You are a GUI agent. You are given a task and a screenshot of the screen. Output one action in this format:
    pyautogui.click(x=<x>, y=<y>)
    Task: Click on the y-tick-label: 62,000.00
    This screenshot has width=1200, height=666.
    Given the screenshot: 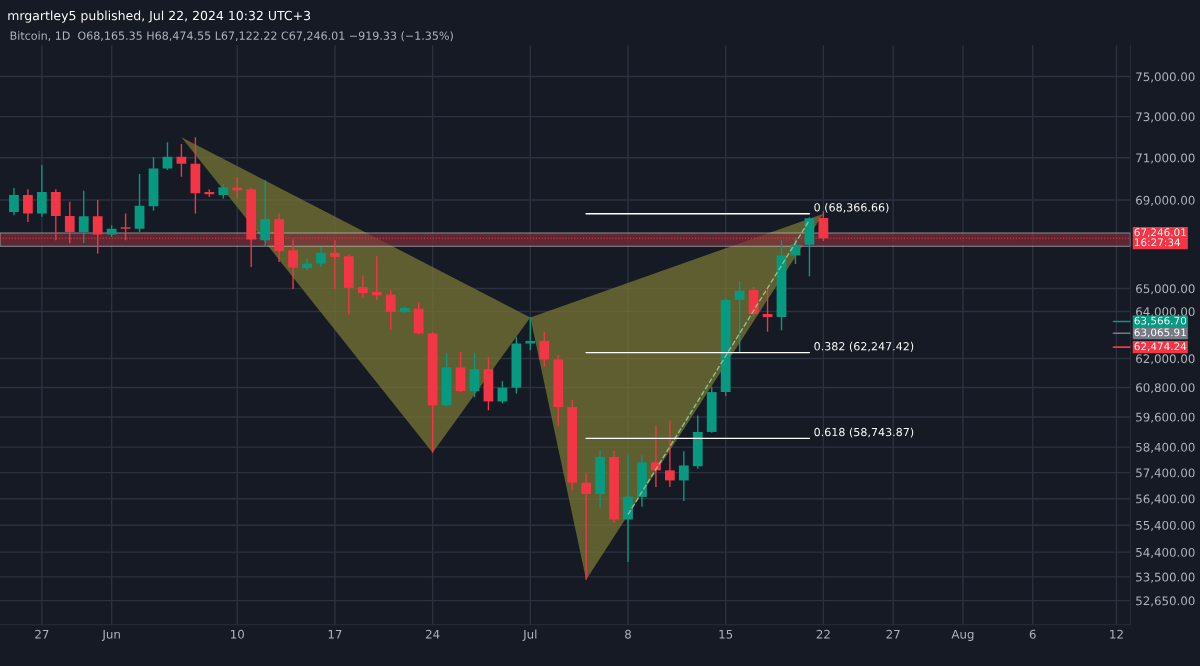 What is the action you would take?
    pyautogui.click(x=1165, y=359)
    